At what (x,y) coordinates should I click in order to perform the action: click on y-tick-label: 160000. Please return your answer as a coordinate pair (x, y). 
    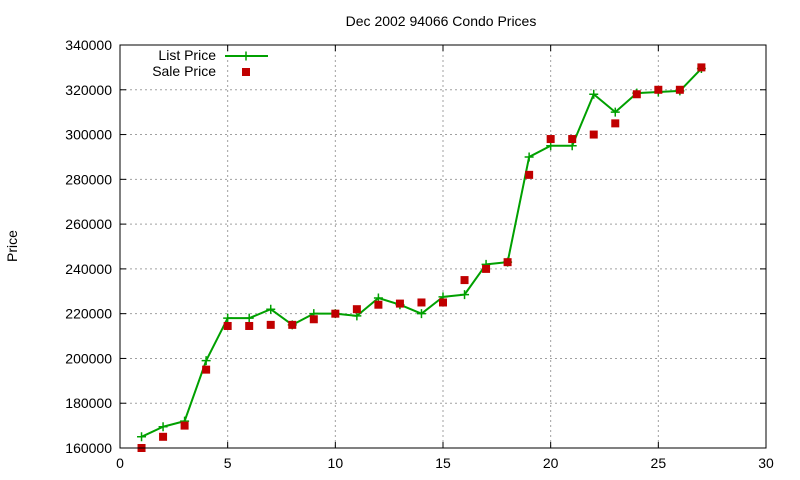
    Looking at the image, I should click on (88, 448).